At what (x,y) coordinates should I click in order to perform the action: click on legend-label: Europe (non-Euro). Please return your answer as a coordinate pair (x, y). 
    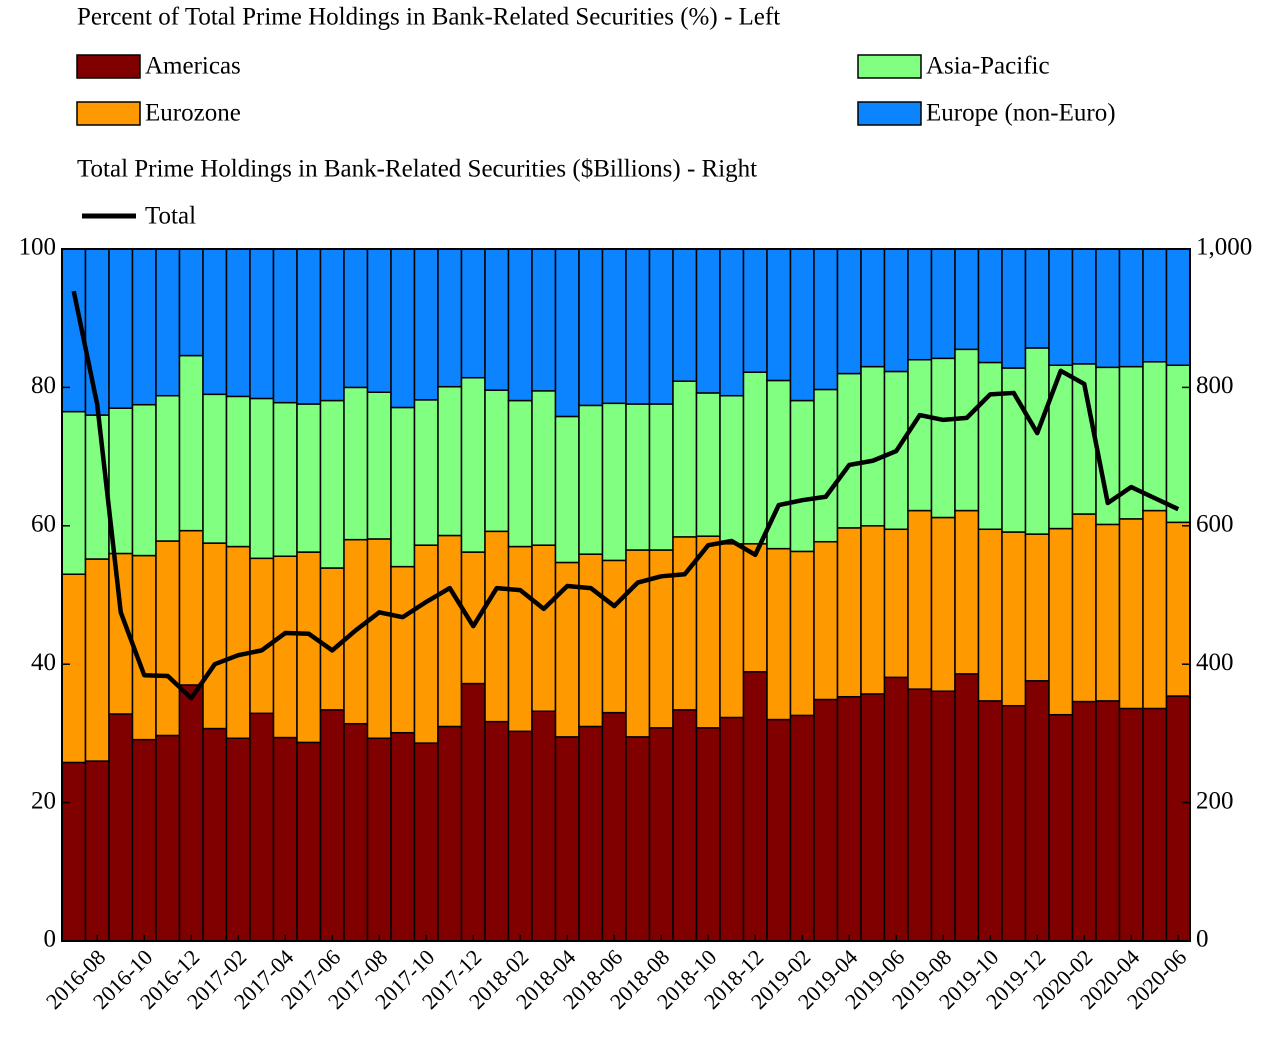
    Looking at the image, I should click on (1021, 113).